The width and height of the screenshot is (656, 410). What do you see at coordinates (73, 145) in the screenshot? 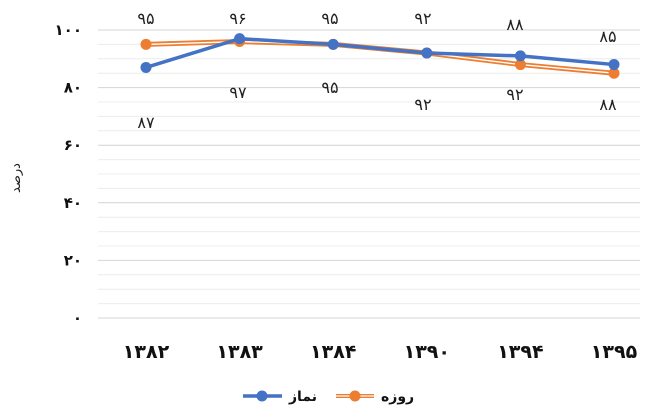
I see `y-tick-label: ۶۰` at bounding box center [73, 145].